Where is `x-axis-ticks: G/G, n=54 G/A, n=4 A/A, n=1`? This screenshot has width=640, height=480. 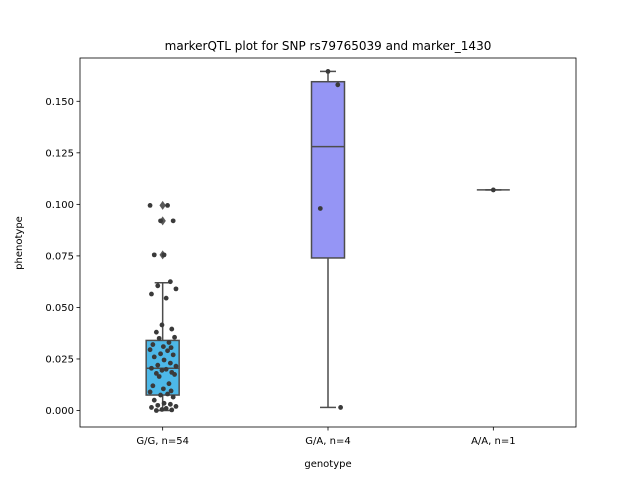 x-axis-ticks: G/G, n=54 G/A, n=4 A/A, n=1 is located at coordinates (326, 437).